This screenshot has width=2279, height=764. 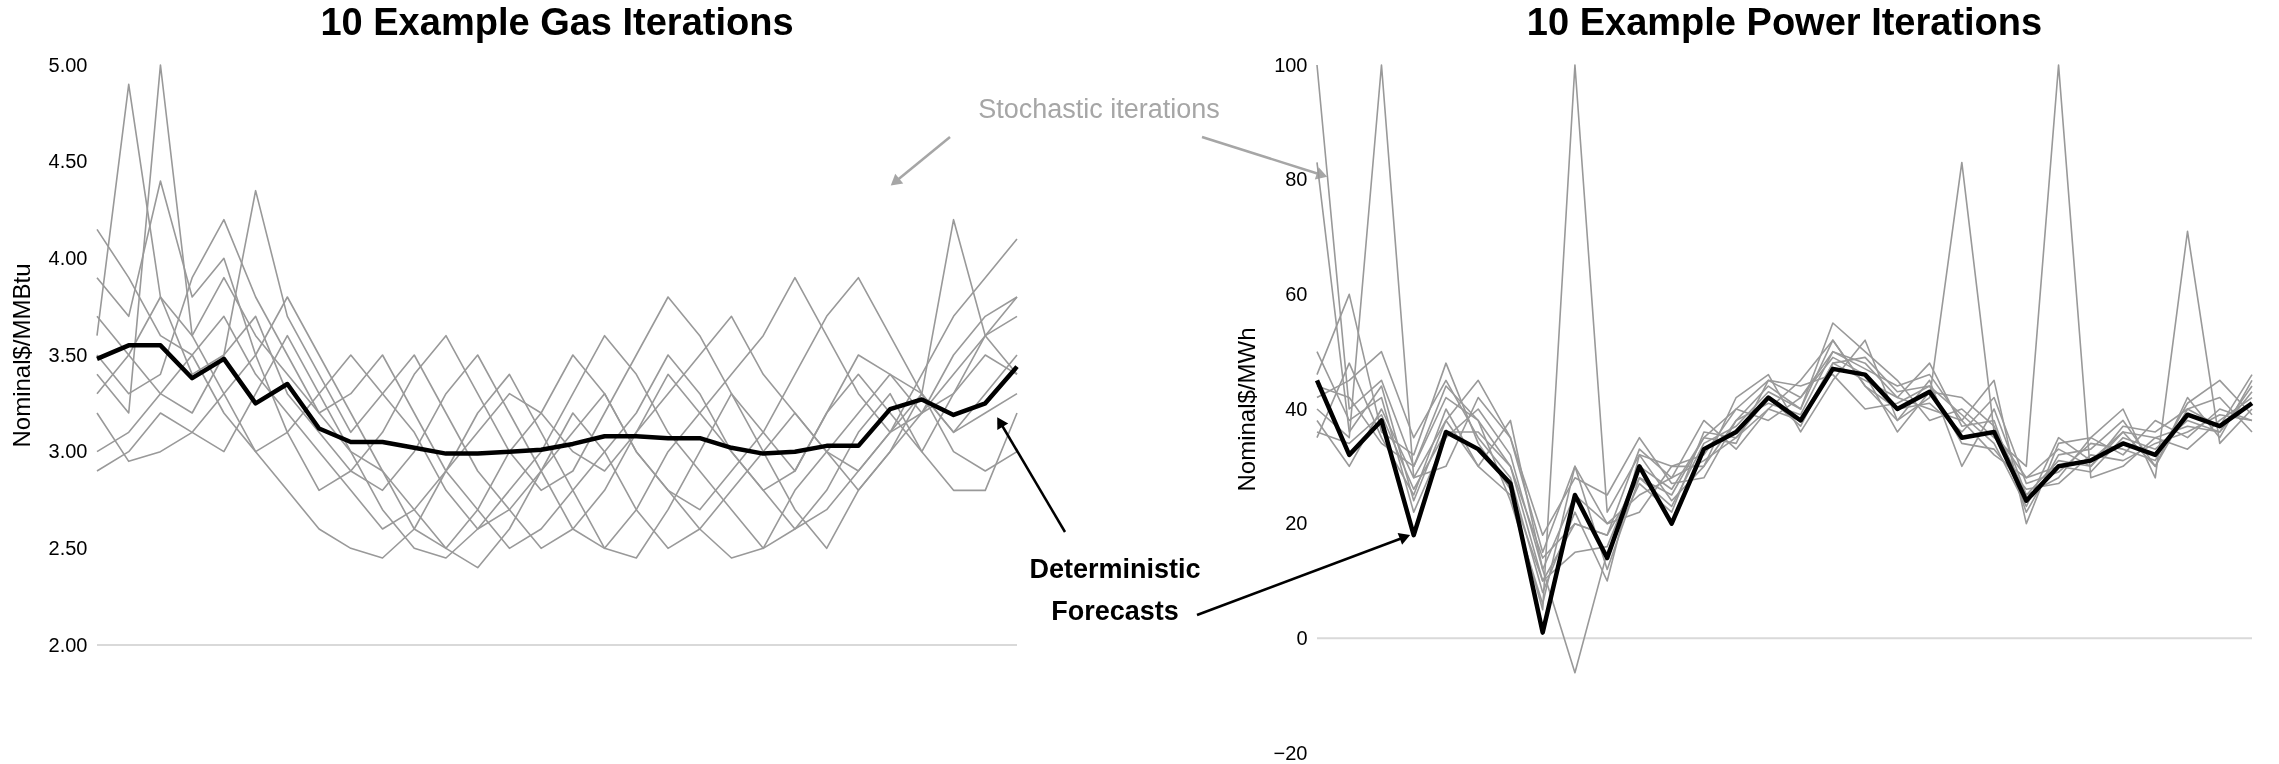 I want to click on chart-title: 10 Example Gas Iterations, so click(x=557, y=22).